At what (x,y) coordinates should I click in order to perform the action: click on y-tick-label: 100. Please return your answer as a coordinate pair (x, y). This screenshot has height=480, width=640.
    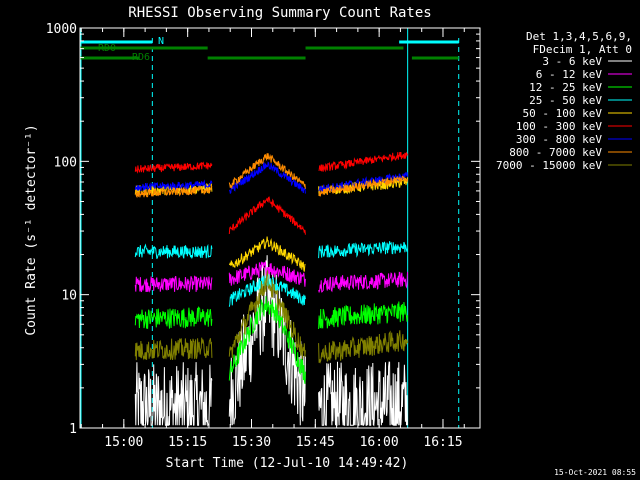
    Looking at the image, I should click on (65, 162).